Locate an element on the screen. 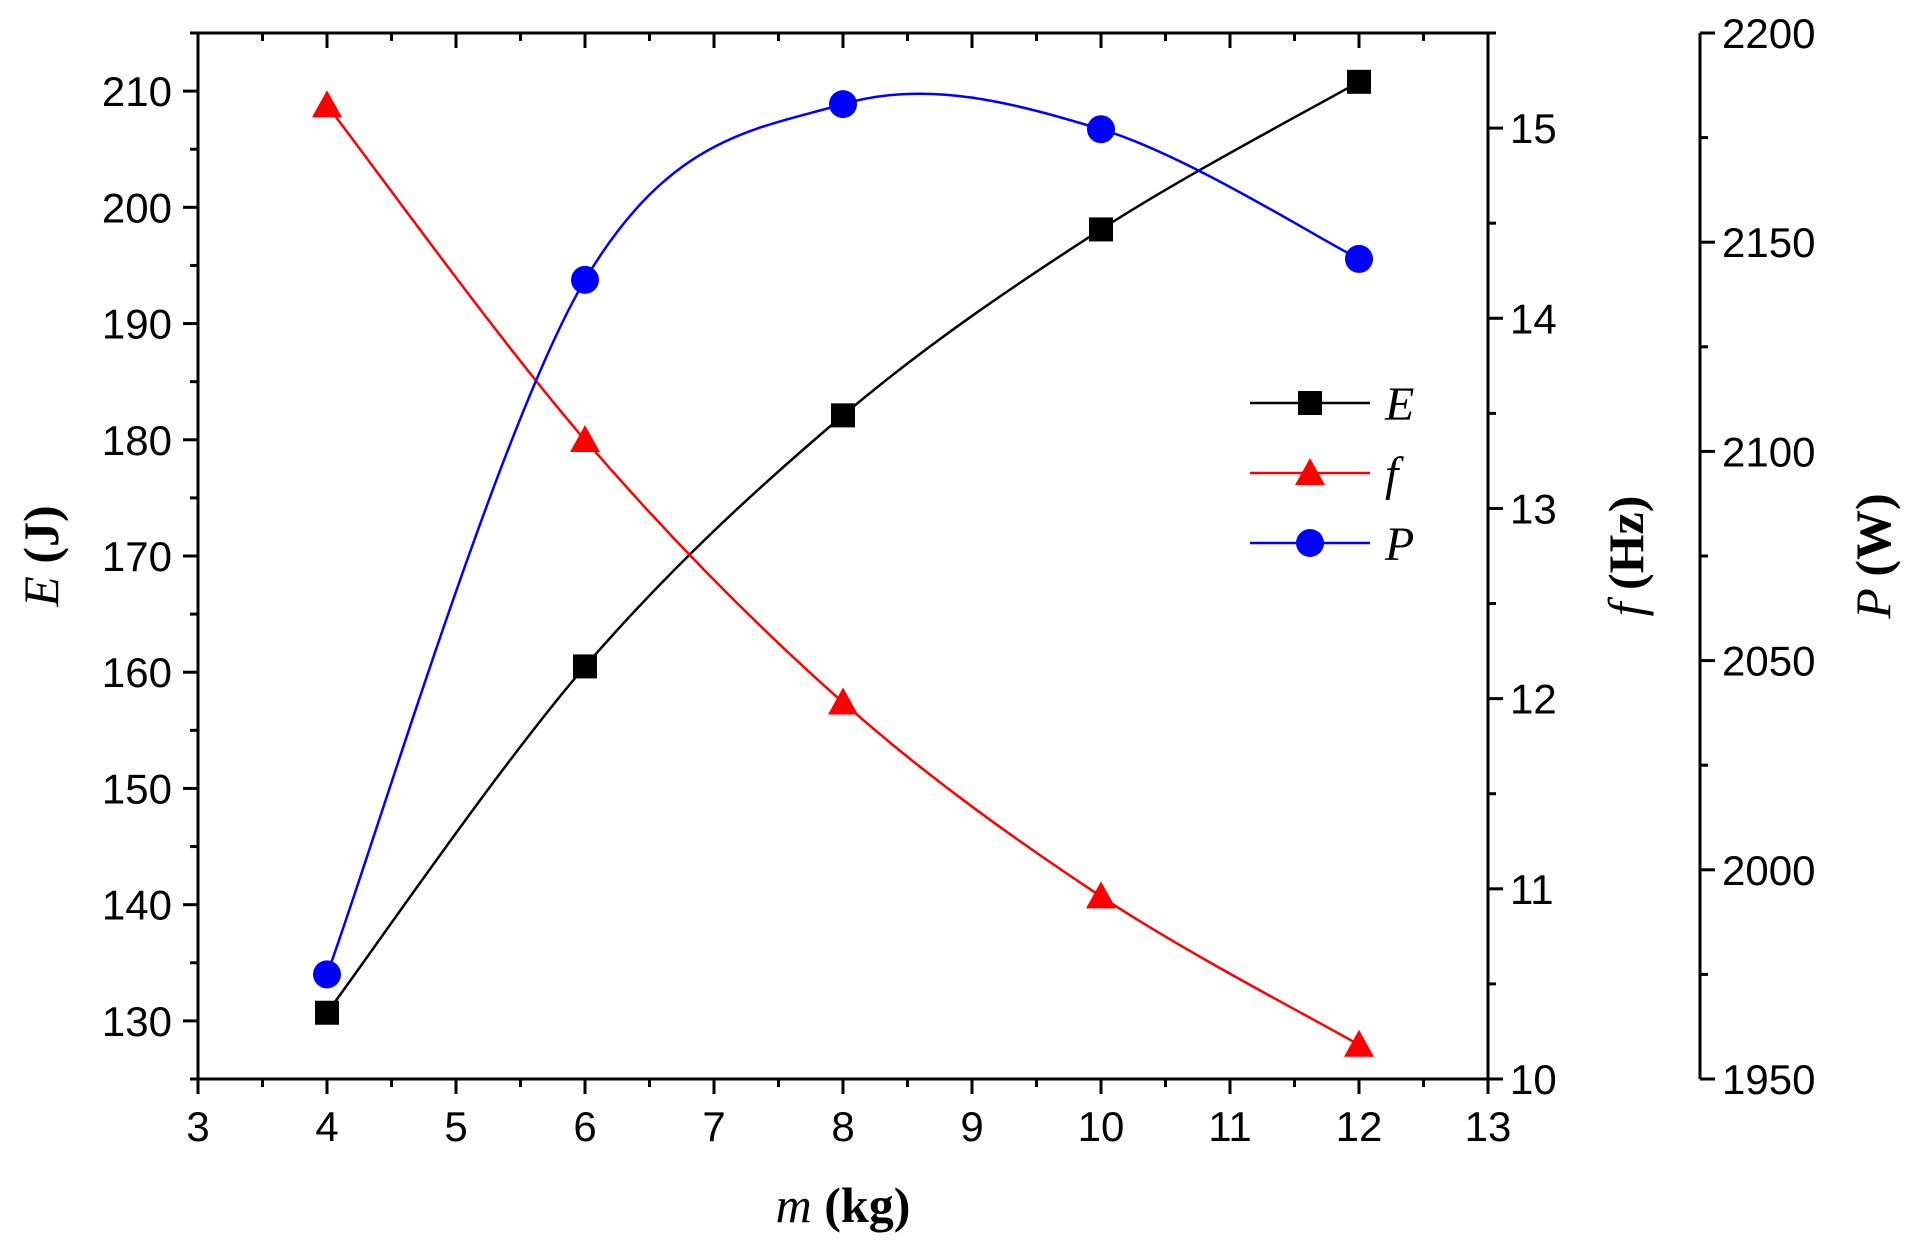 The height and width of the screenshot is (1244, 1913). p-tick-label: 1950 is located at coordinates (1768, 1079).